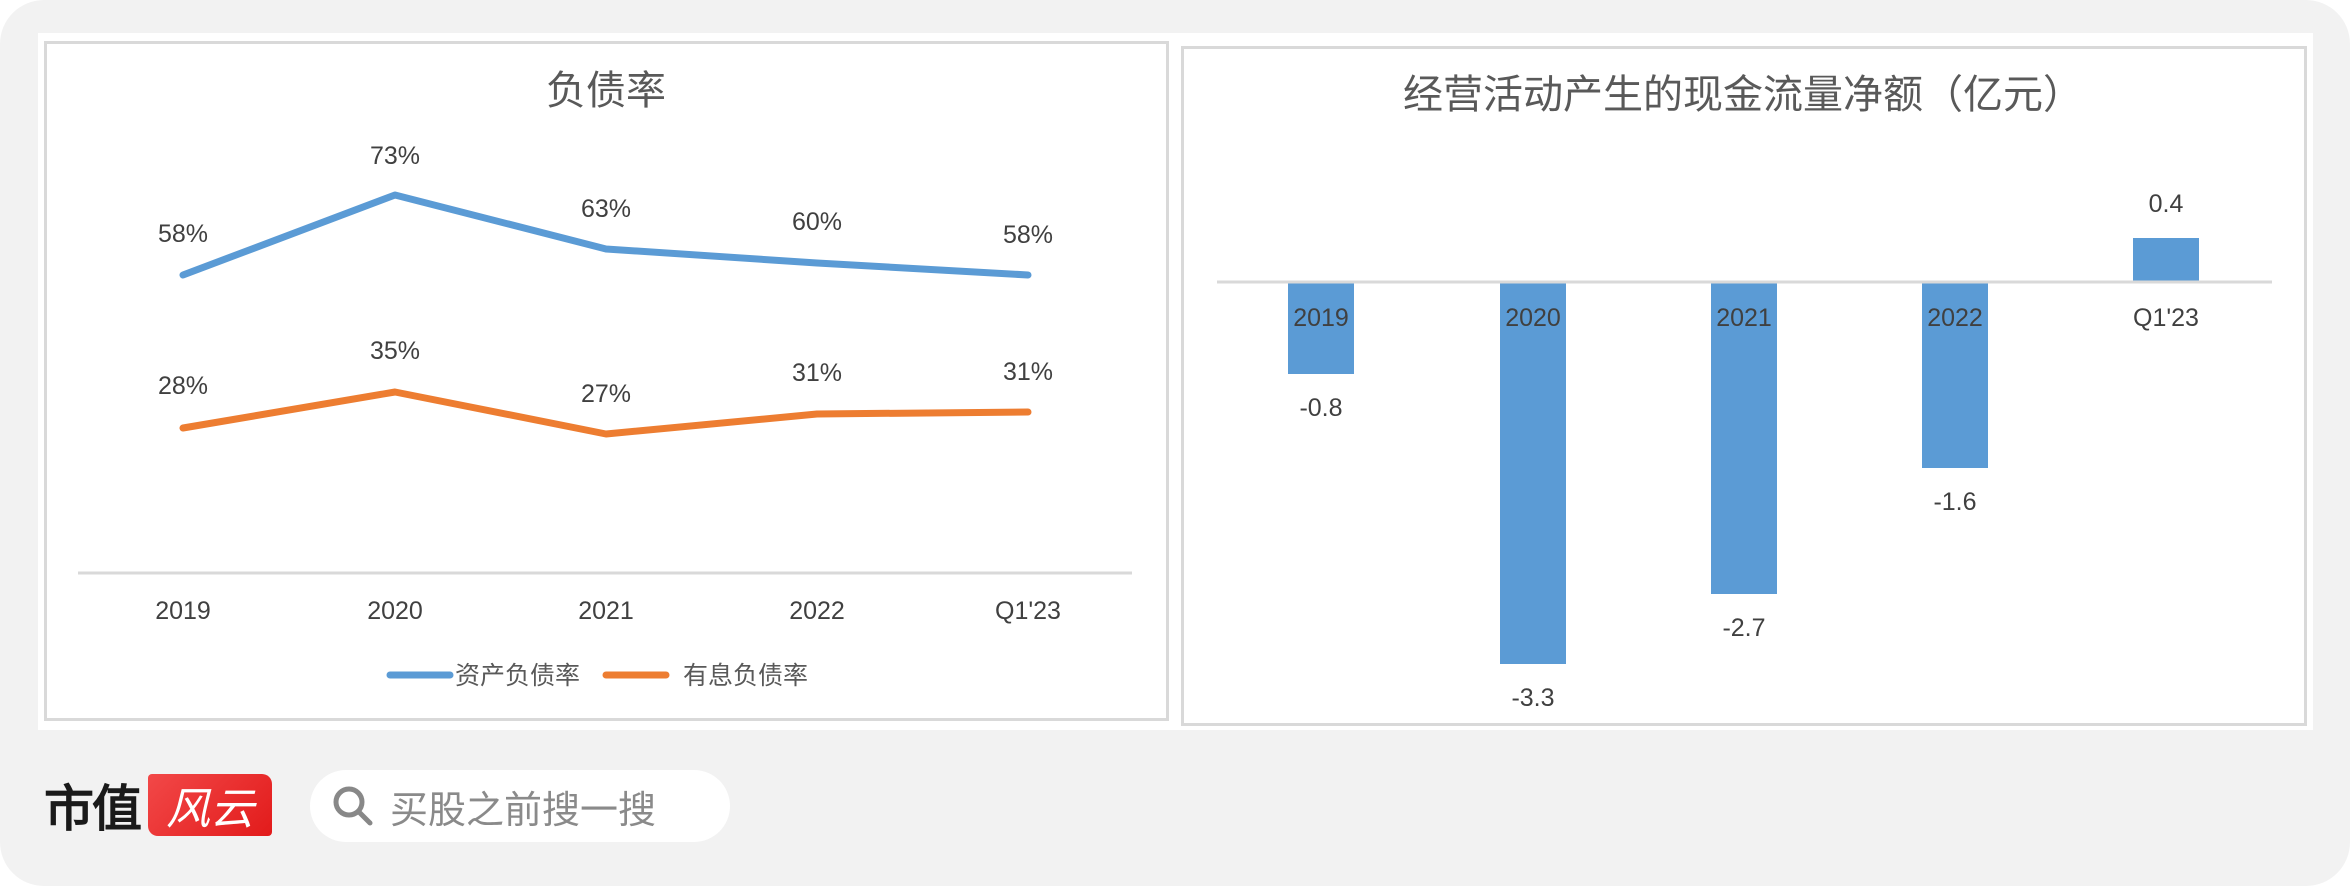 The height and width of the screenshot is (886, 2350). Describe the element at coordinates (597, 675) in the screenshot. I see `legend: 资产负债率 有息负债率` at that location.